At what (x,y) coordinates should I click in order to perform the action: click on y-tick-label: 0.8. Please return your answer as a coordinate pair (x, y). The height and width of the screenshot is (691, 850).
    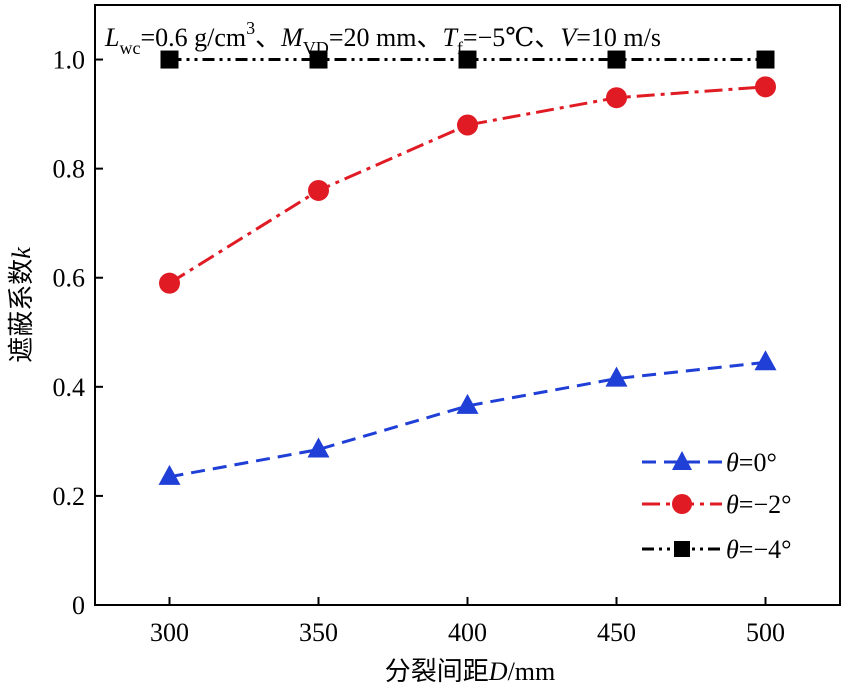
    Looking at the image, I should click on (69, 169).